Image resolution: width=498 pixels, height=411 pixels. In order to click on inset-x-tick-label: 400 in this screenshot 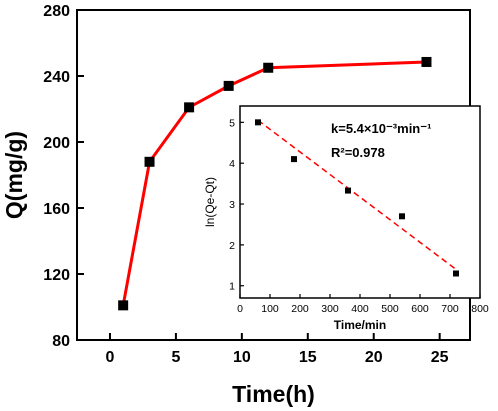, I will do `click(360, 309)`.